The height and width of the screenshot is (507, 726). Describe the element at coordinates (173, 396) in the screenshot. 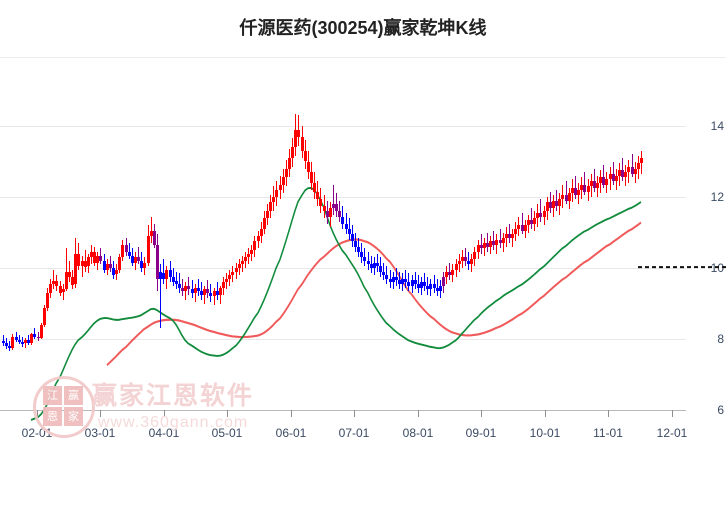

I see `watermark-brand: 赢家江恩软件` at that location.